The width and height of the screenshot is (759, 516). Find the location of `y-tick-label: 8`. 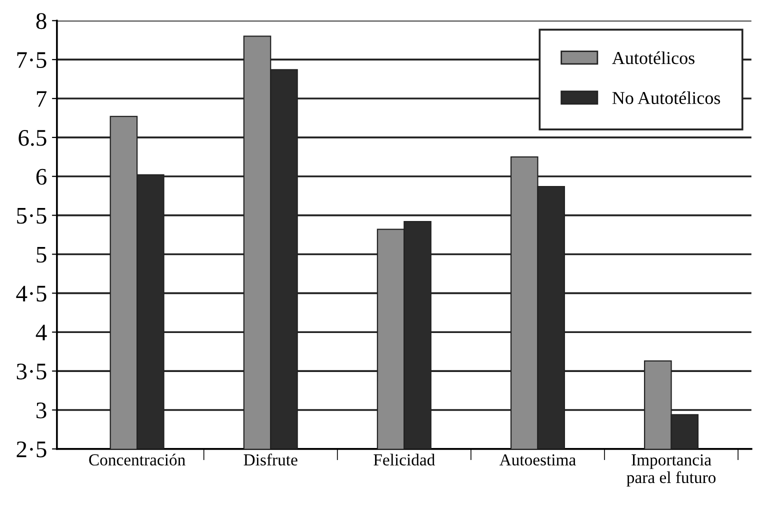

y-tick-label: 8 is located at coordinates (41, 21).